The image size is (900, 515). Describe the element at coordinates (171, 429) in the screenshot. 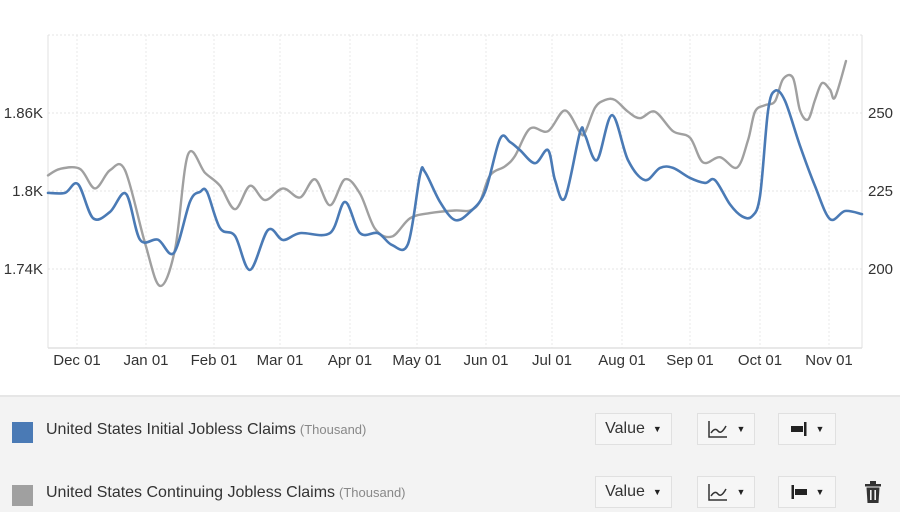

I see `series-label: United States Initial Jobless Claims` at that location.